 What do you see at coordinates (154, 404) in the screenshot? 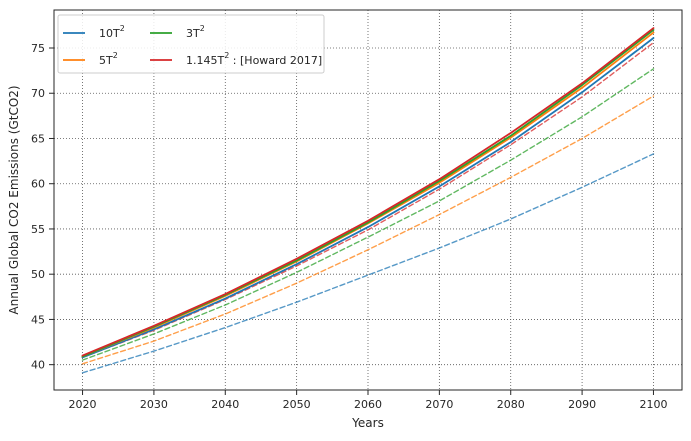
I see `x-tick-label: 2030` at bounding box center [154, 404].